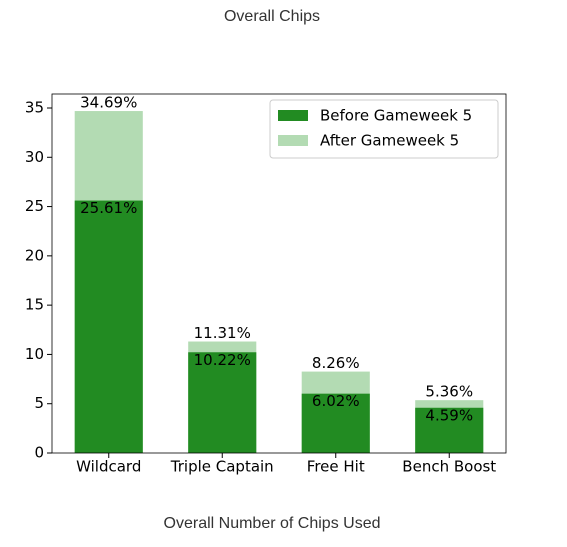 Image resolution: width=567 pixels, height=547 pixels. Describe the element at coordinates (396, 116) in the screenshot. I see `legend-label: Before Gameweek 5` at that location.